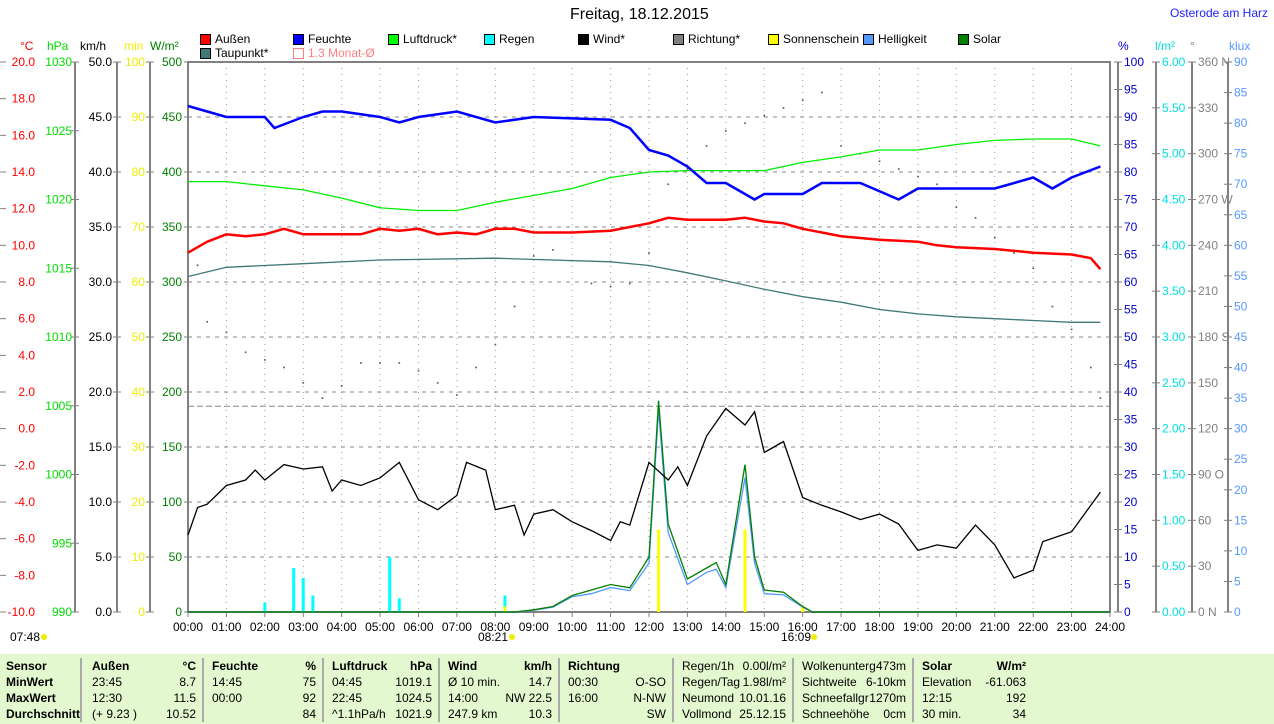  What do you see at coordinates (101, 62) in the screenshot?
I see `axis-tick-label: 50.0` at bounding box center [101, 62].